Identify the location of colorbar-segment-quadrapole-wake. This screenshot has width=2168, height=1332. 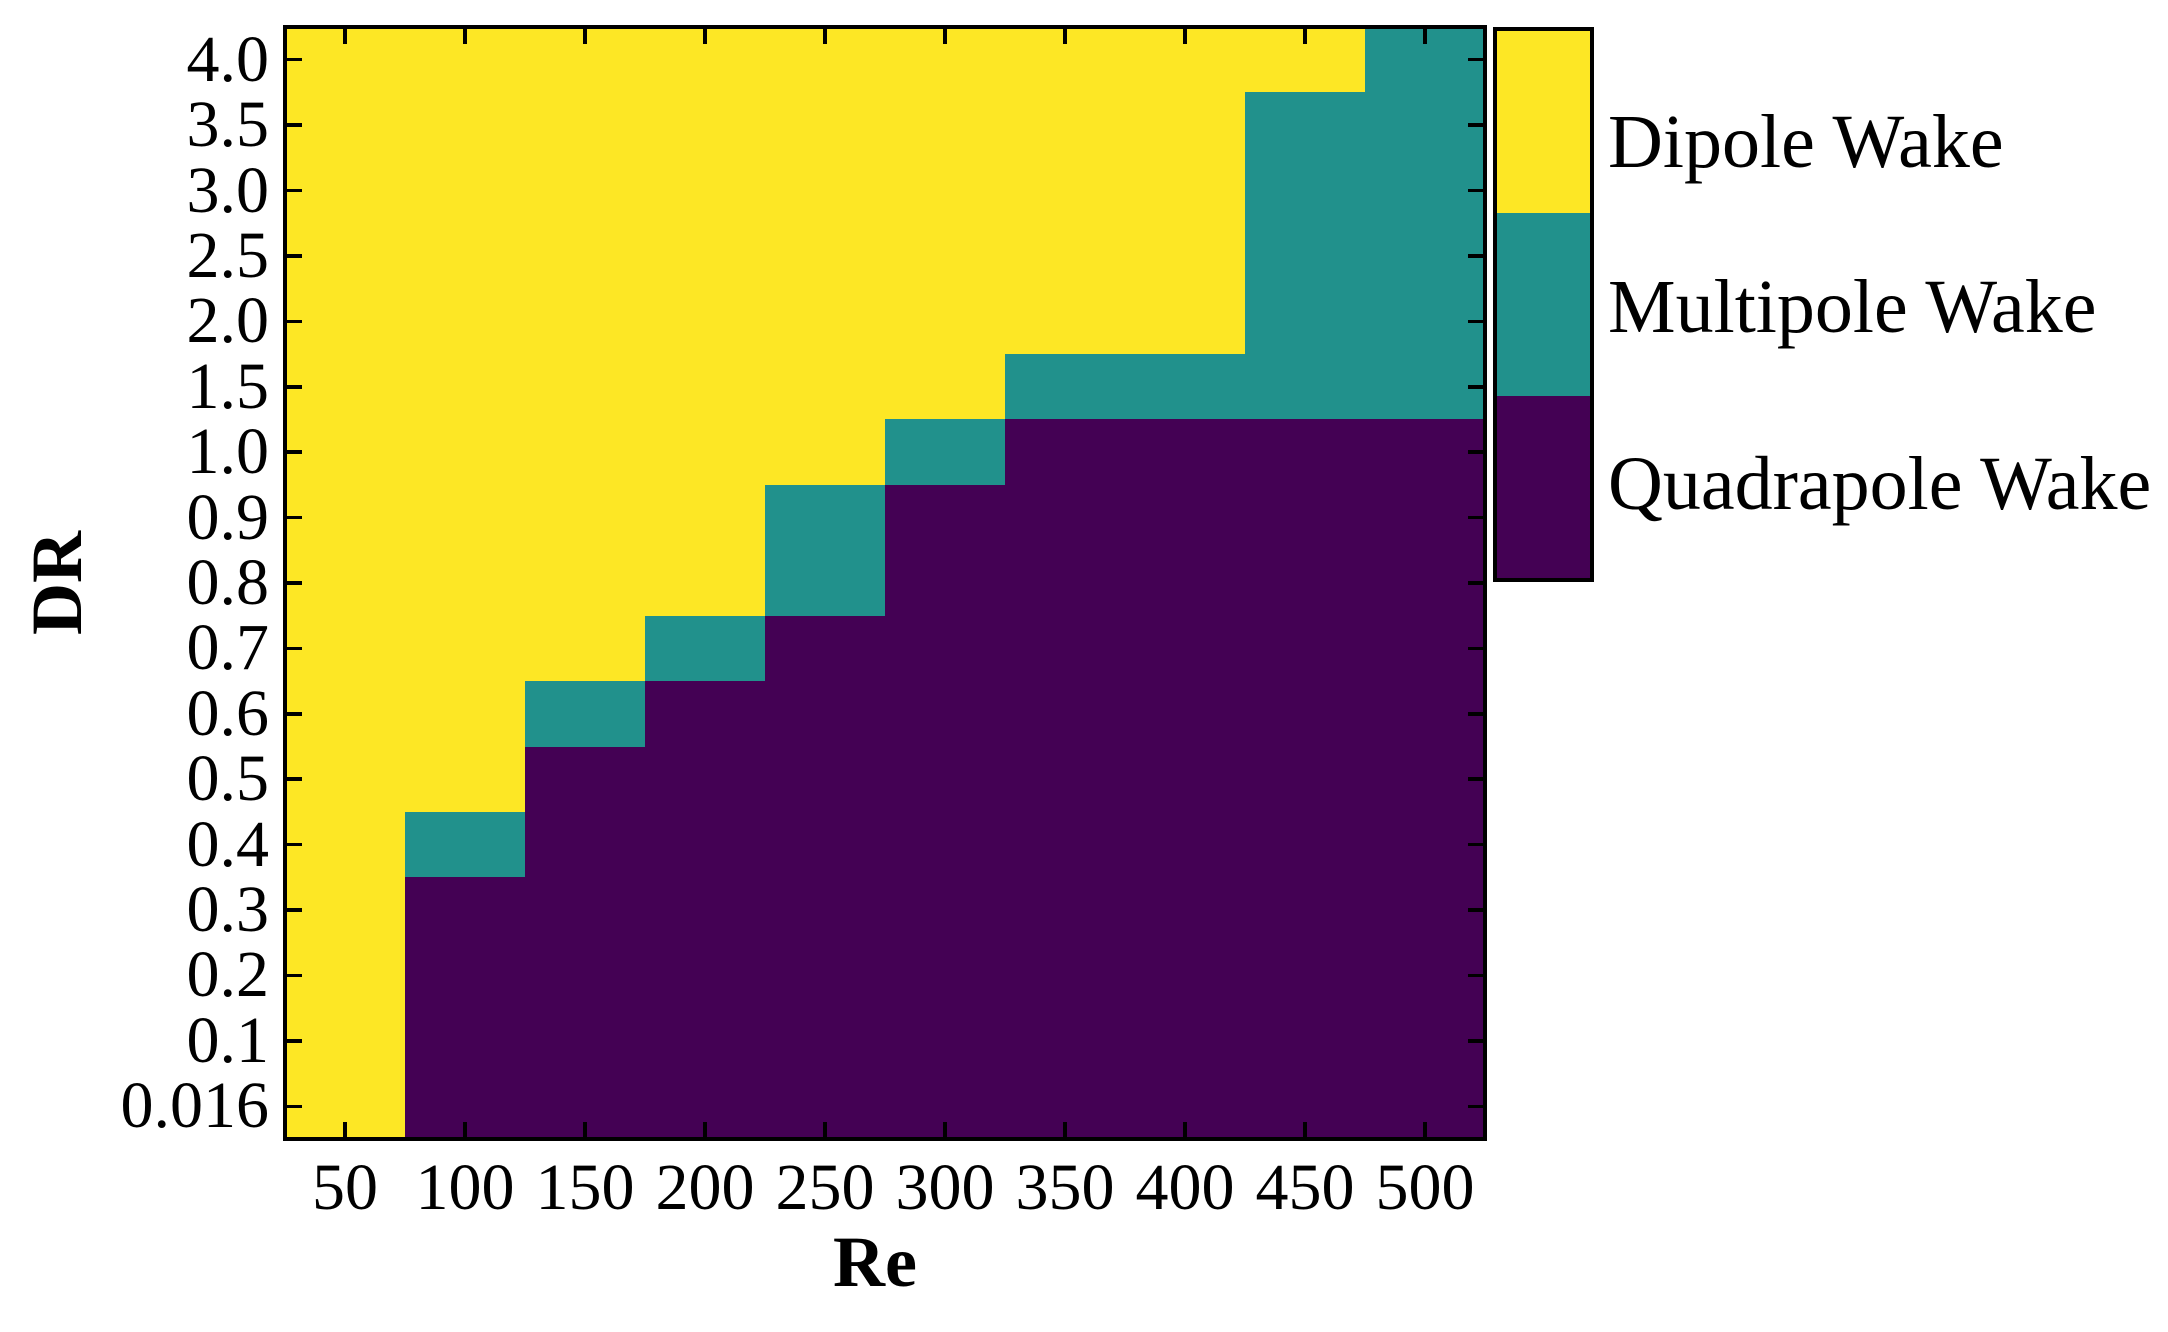
(1543, 488).